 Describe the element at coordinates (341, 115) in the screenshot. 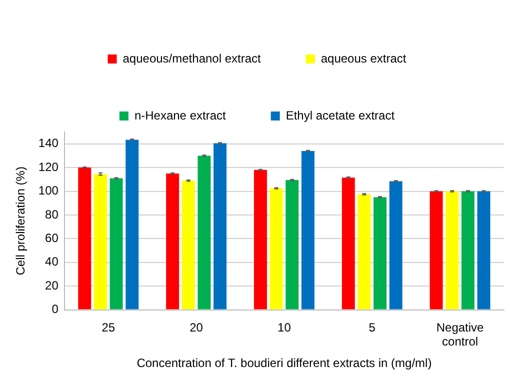

I see `legend-label: Ethyl acetate extract` at that location.